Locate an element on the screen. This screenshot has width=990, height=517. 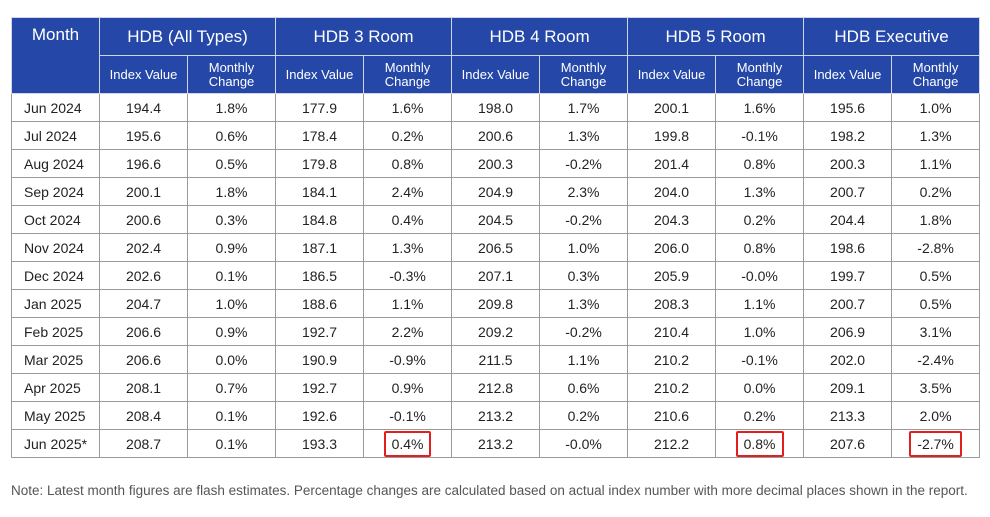
month-cell: Feb 2025 is located at coordinates (55, 331).